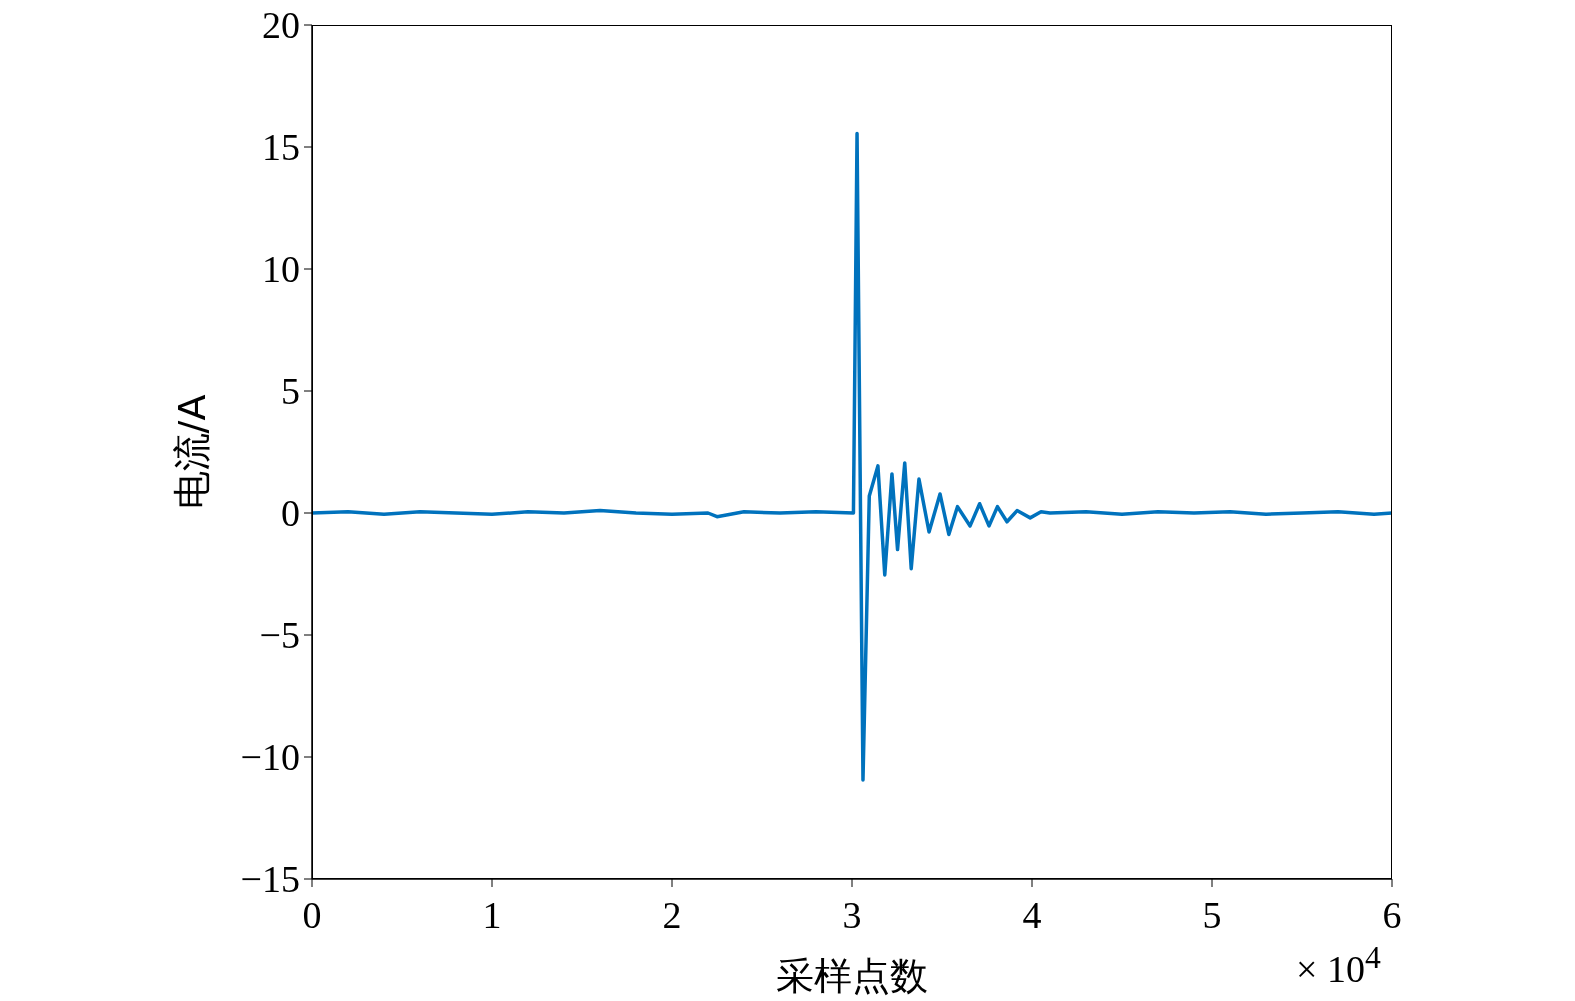 Image resolution: width=1575 pixels, height=1001 pixels. Describe the element at coordinates (281, 25) in the screenshot. I see `y-tick-label: 20` at that location.